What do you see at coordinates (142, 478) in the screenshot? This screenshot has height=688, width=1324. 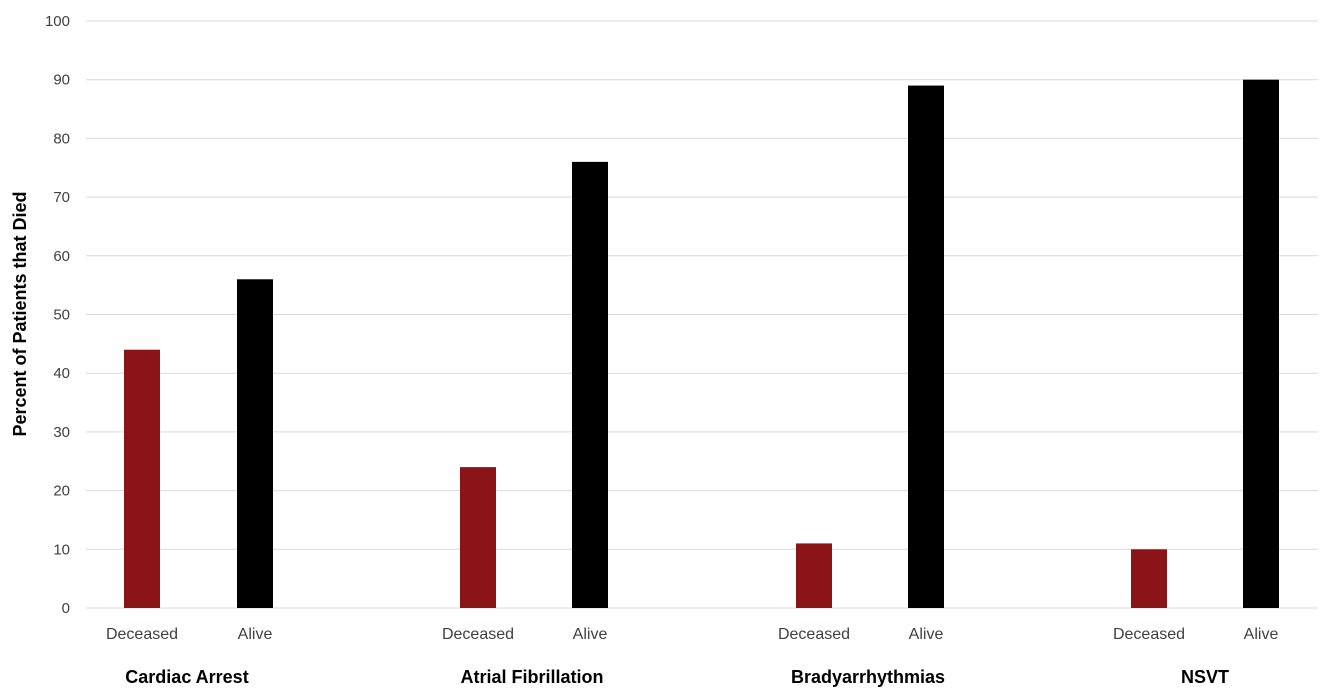 I see `bar-cardiac-arrest-deceased` at bounding box center [142, 478].